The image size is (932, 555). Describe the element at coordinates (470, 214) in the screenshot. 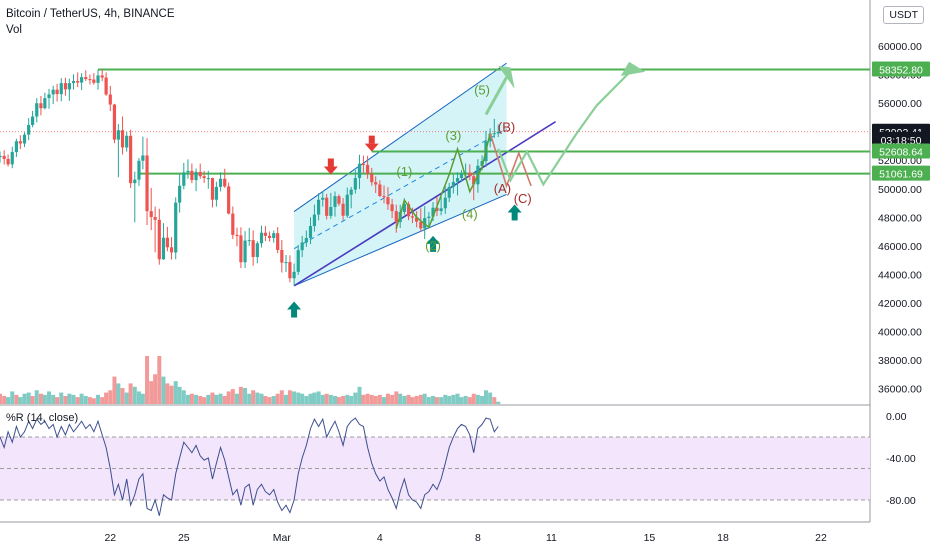

I see `wave-label: (4)` at that location.